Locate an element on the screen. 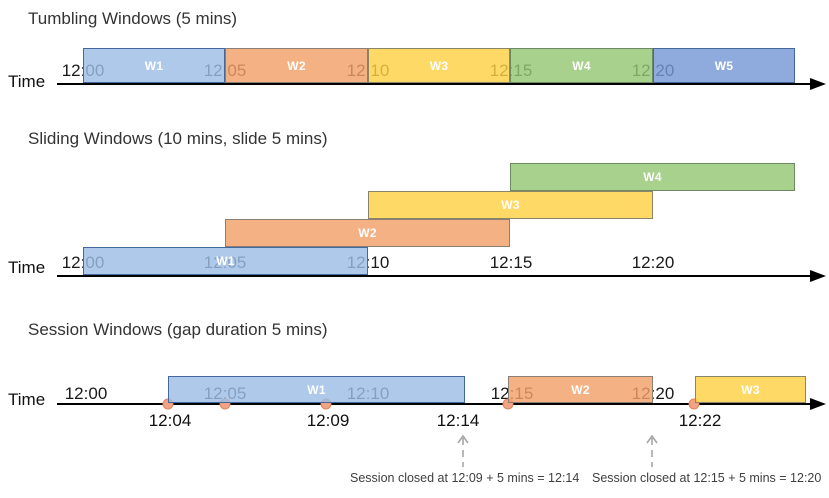 This screenshot has width=829, height=498. tumbling-window-w2-label: W2 is located at coordinates (296, 65).